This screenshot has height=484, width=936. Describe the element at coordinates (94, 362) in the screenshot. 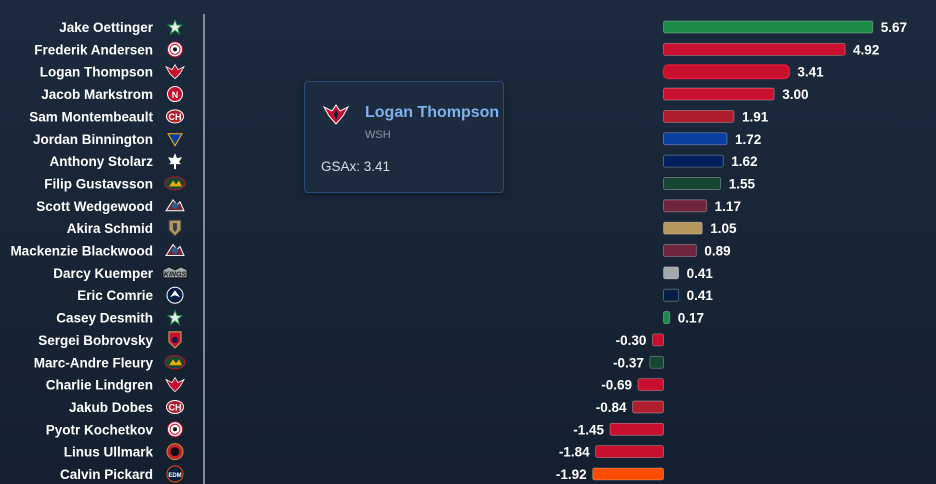

I see `player-name-label: Marc-Andre Fleury` at that location.